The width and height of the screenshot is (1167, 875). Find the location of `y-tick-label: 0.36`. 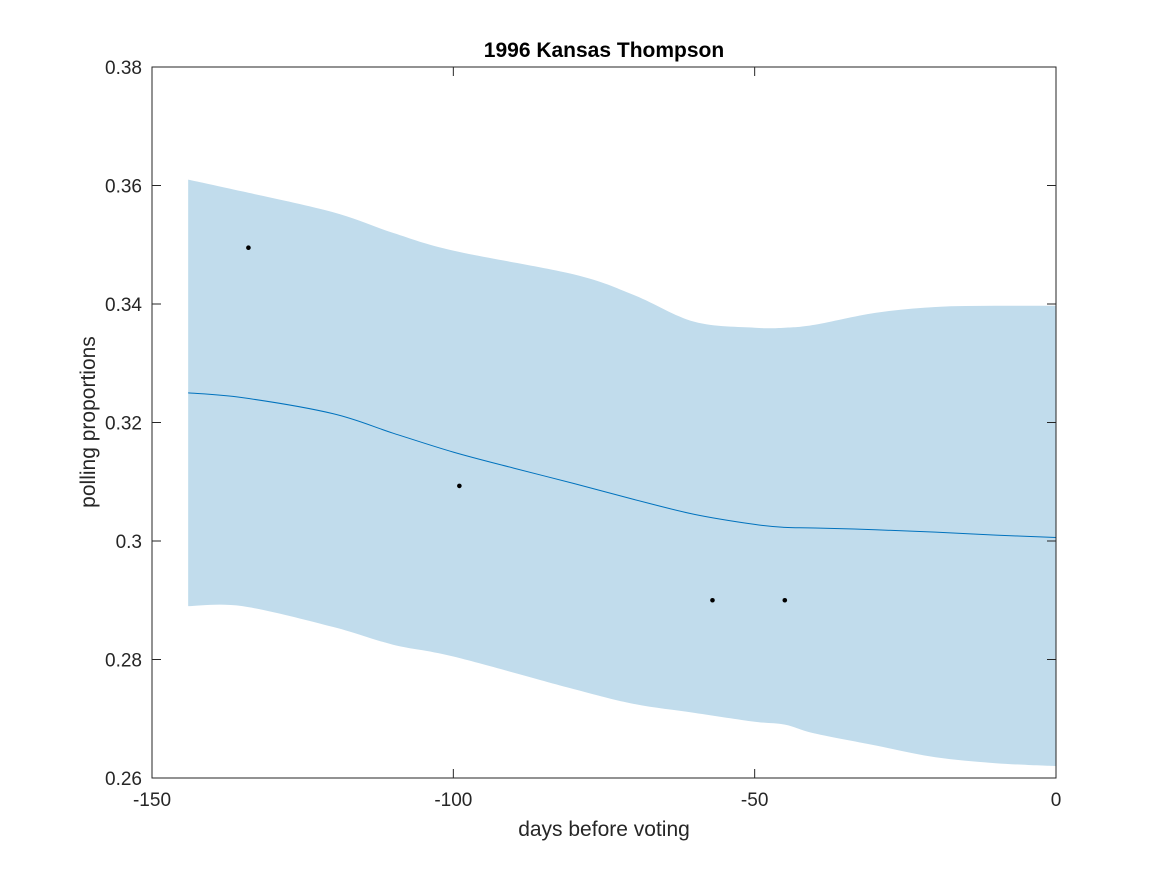

y-tick-label: 0.36 is located at coordinates (123, 187).